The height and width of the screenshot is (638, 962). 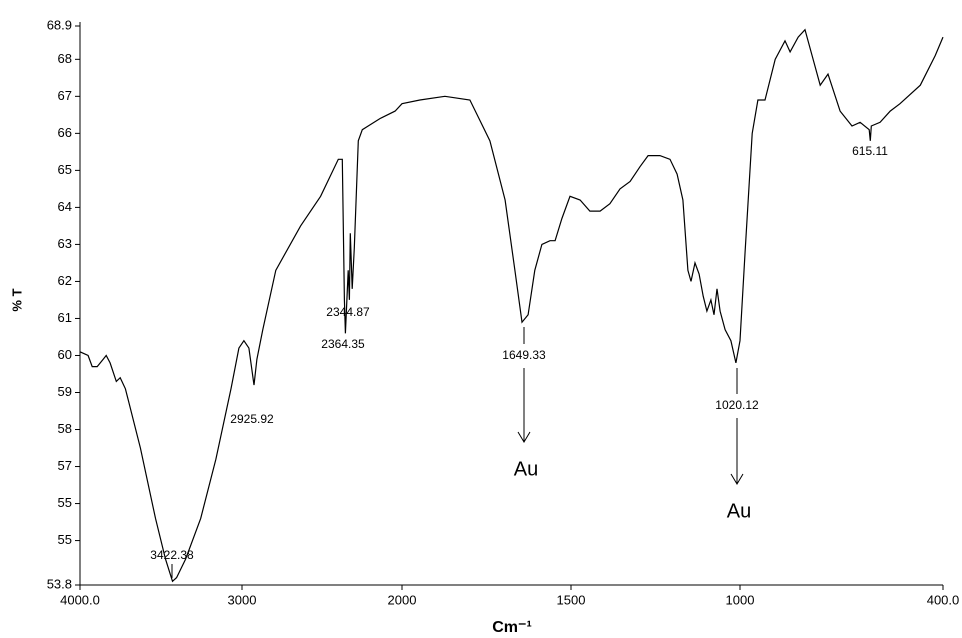 I want to click on x-tick-label: 4000.0, so click(x=80, y=599).